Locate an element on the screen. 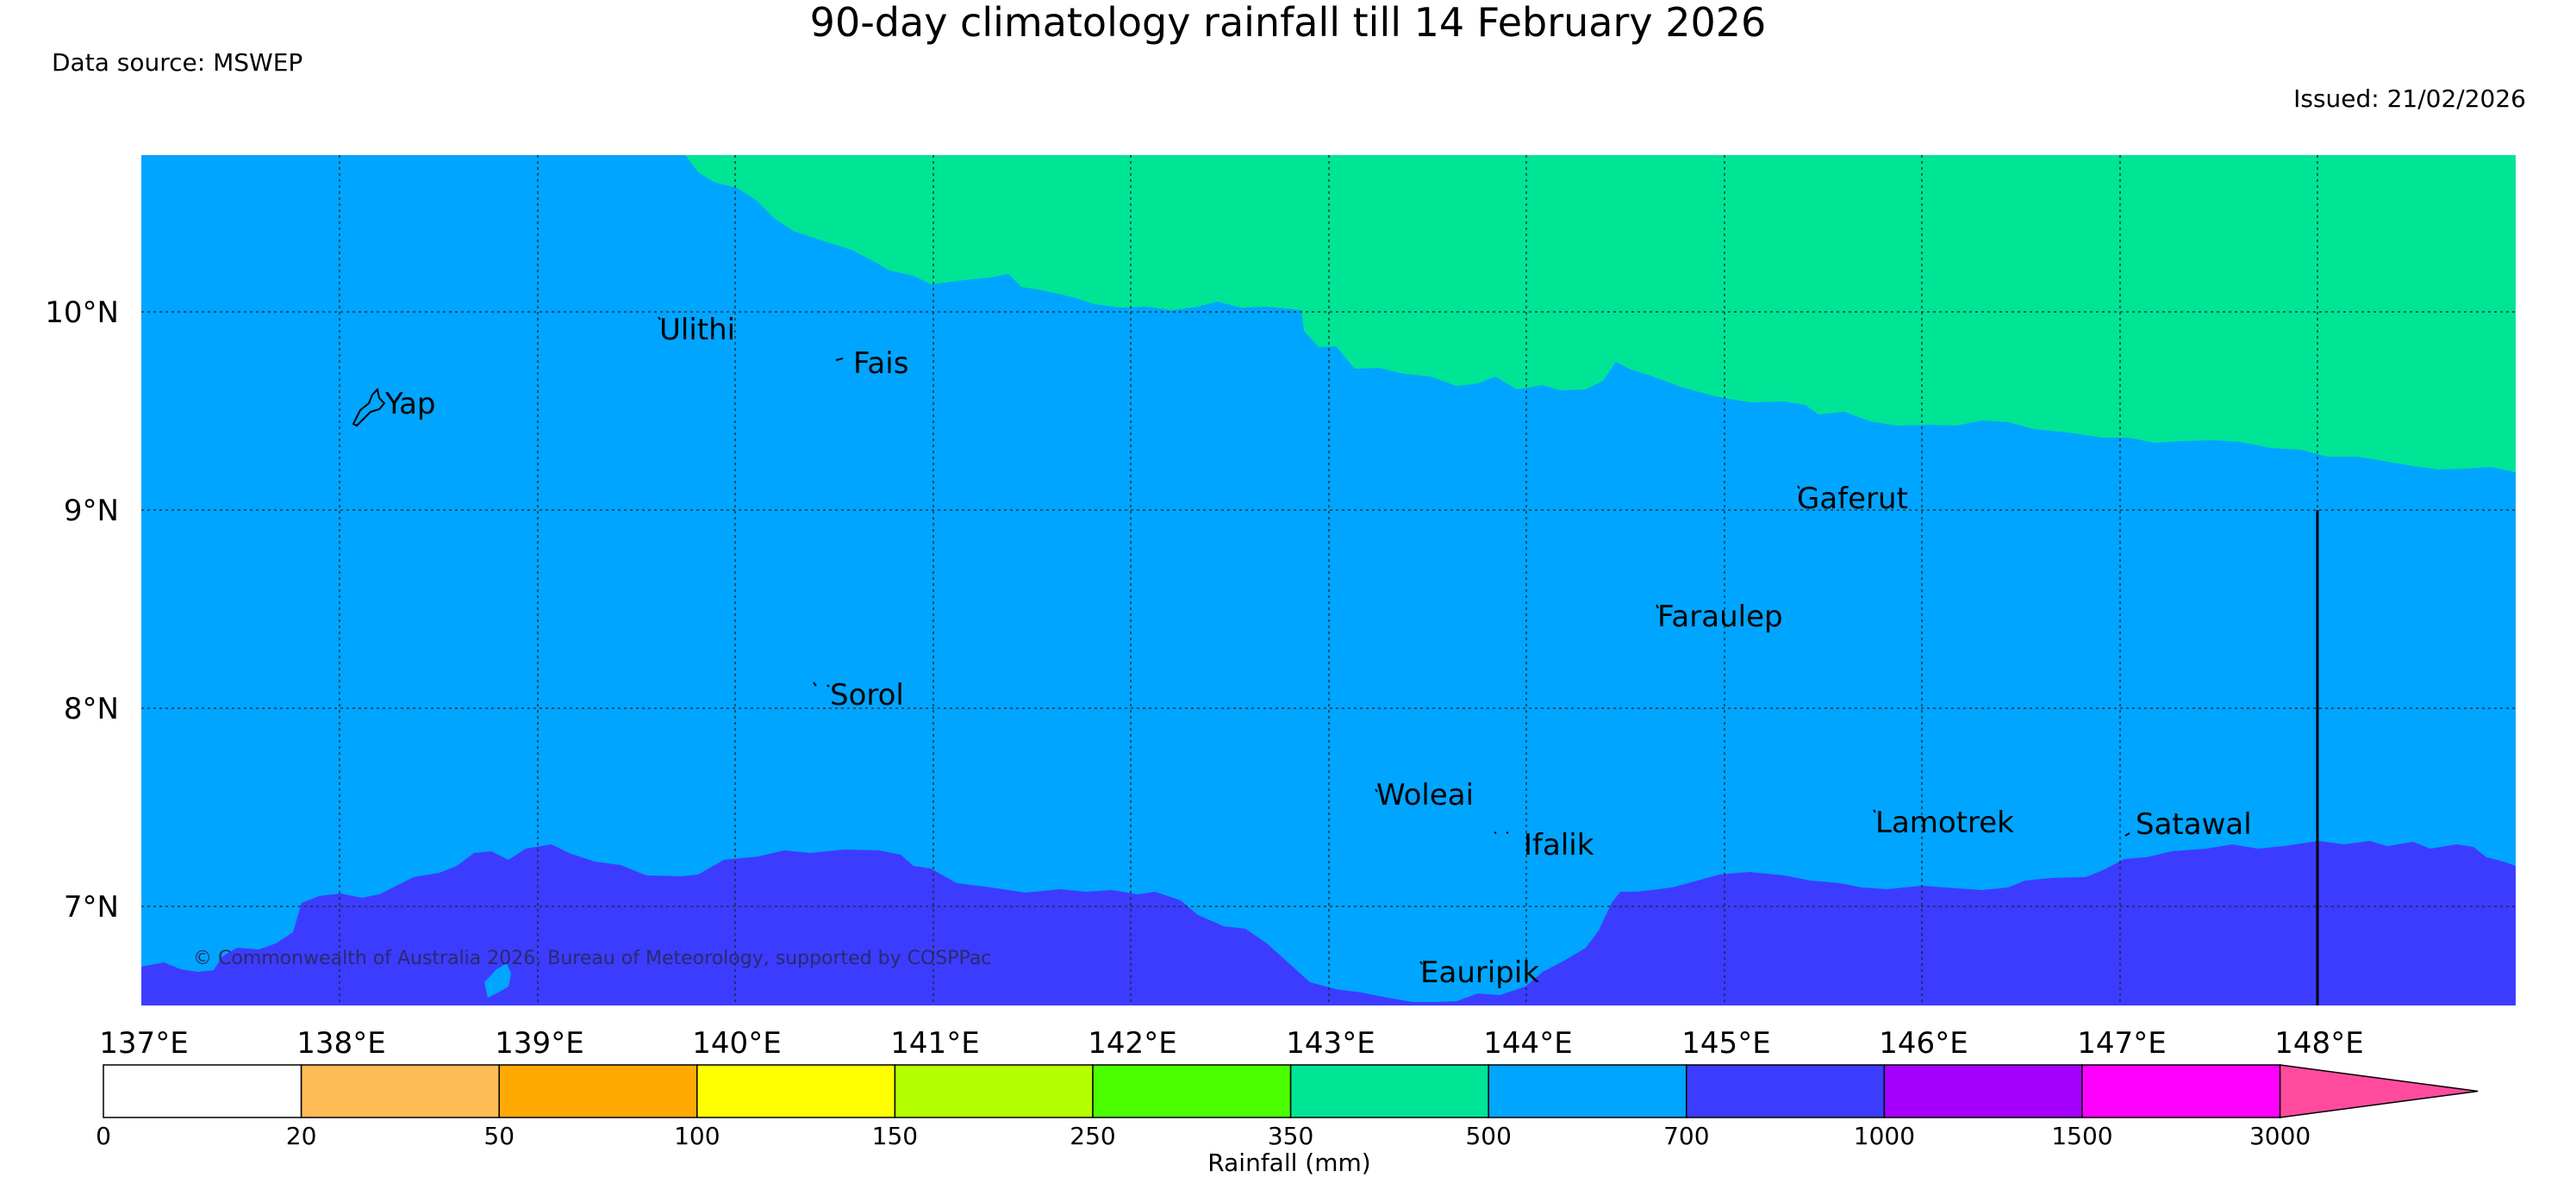  woleai-marker is located at coordinates (1376, 790).